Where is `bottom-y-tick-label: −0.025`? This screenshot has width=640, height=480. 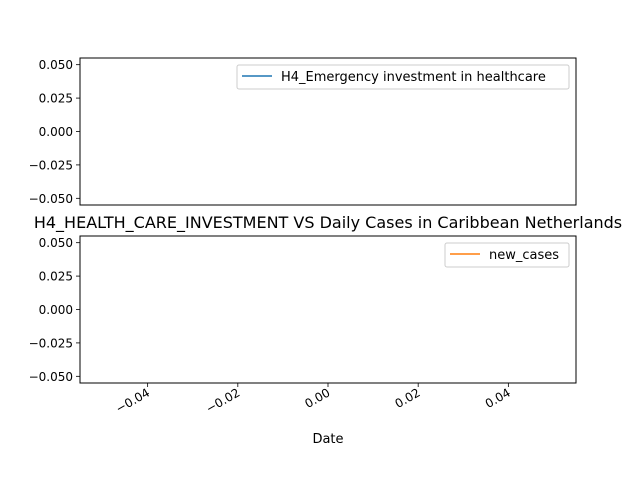
bottom-y-tick-label: −0.025 is located at coordinates (51, 343).